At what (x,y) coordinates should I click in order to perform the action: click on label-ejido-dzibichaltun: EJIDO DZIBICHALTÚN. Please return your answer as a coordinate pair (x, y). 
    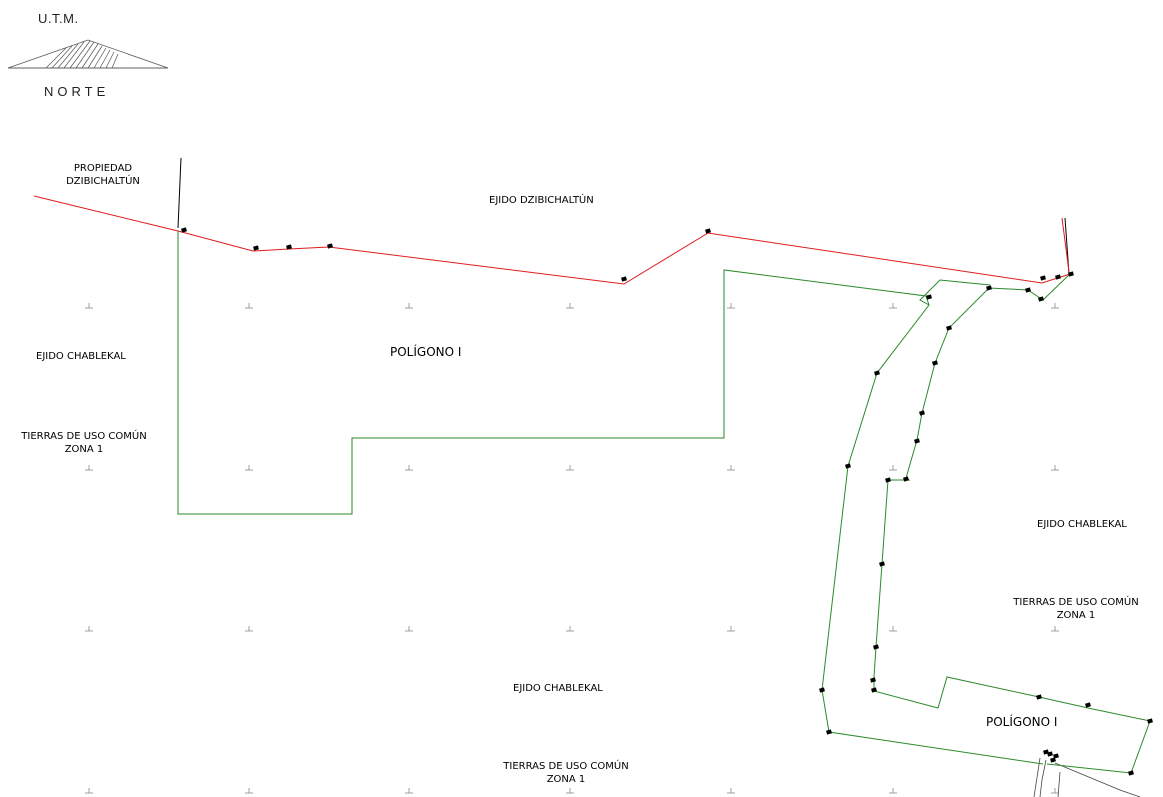
    Looking at the image, I should click on (541, 200).